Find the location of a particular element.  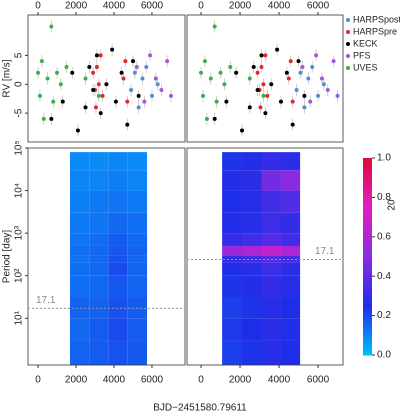

colorbar-tick-label: 1.0 is located at coordinates (384, 158).